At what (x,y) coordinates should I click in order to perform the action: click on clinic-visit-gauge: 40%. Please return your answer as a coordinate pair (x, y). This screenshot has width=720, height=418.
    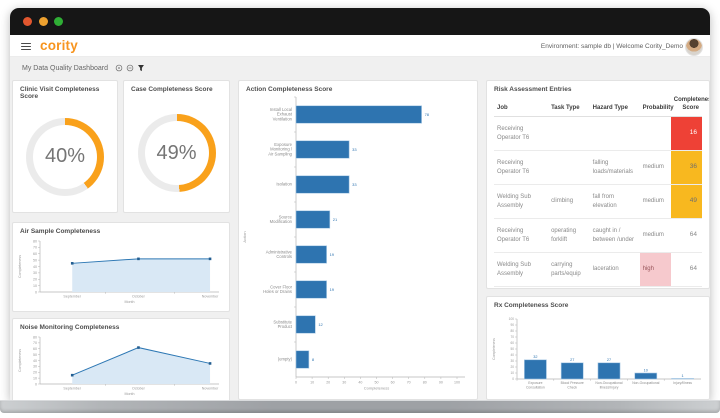
    Looking at the image, I should click on (65, 156).